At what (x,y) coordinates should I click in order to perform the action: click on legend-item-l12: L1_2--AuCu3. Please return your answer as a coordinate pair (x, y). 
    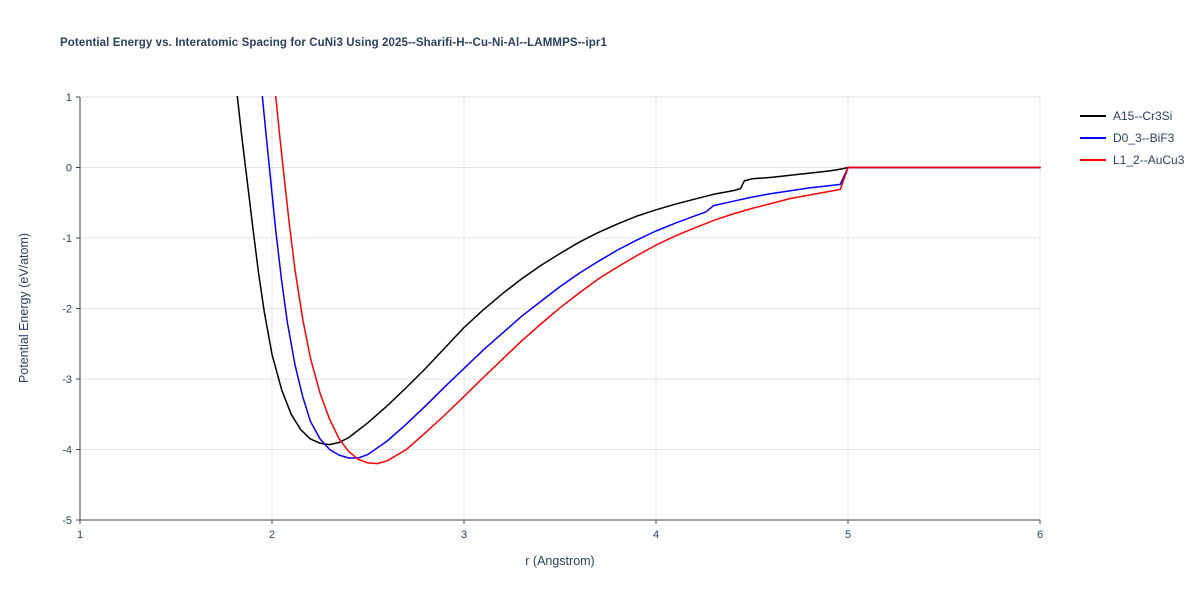
    Looking at the image, I should click on (1132, 160).